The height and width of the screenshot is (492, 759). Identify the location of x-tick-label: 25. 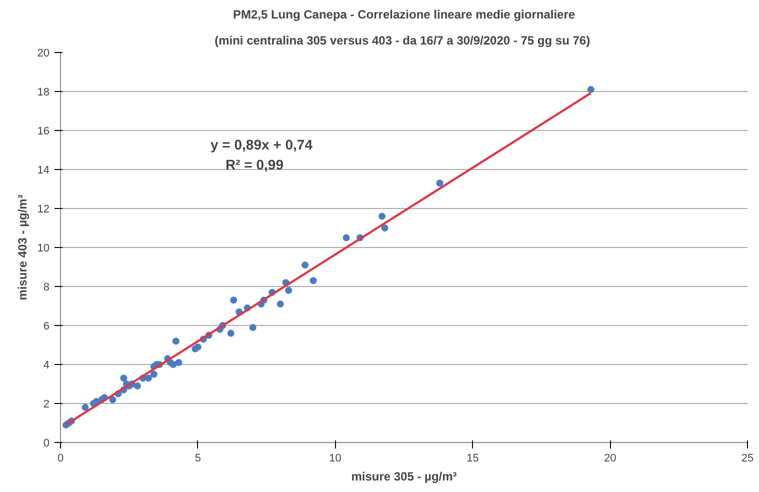
(747, 458).